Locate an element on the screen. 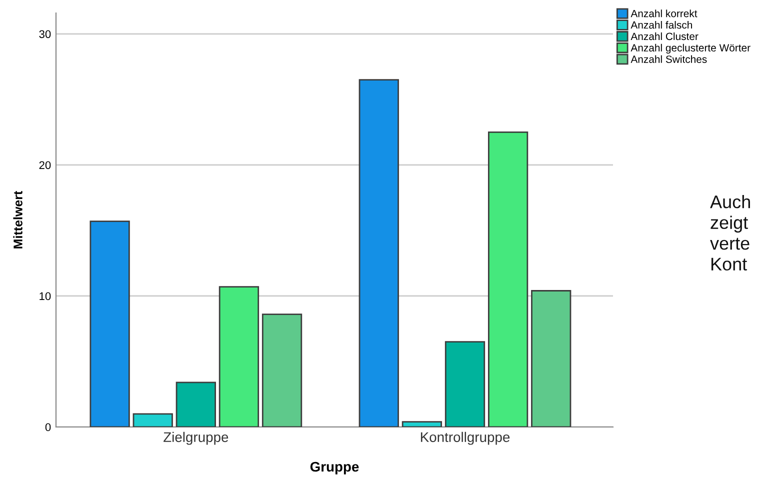  x-axis-title: Gruppe is located at coordinates (334, 468).